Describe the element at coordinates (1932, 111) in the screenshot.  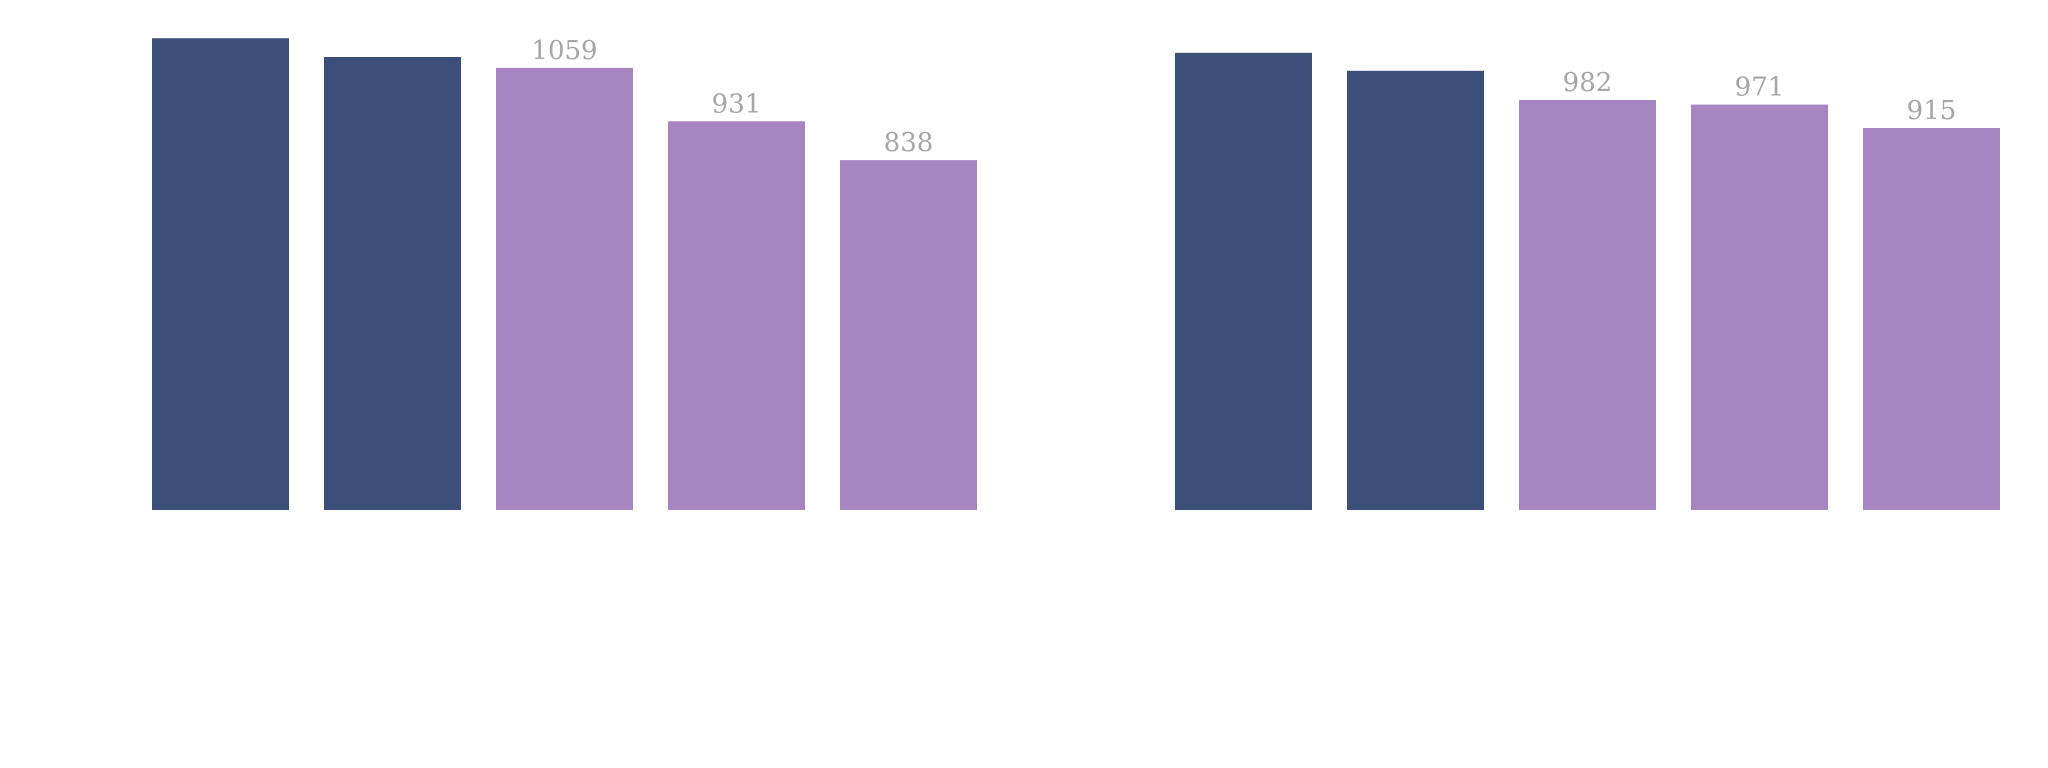
I see `data-label-1-4: 915` at that location.